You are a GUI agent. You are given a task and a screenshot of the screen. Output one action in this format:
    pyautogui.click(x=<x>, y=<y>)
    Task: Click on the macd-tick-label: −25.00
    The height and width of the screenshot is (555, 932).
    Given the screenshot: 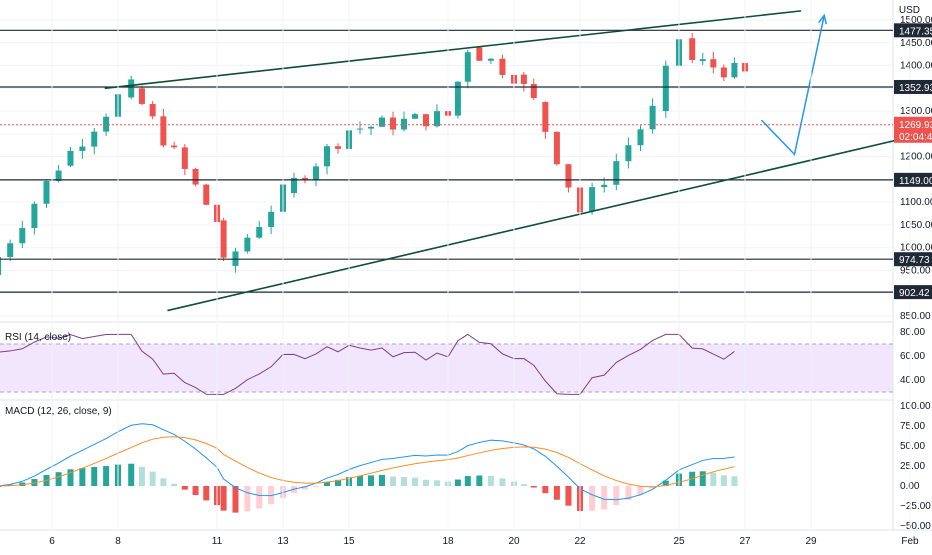 What is the action you would take?
    pyautogui.click(x=915, y=506)
    